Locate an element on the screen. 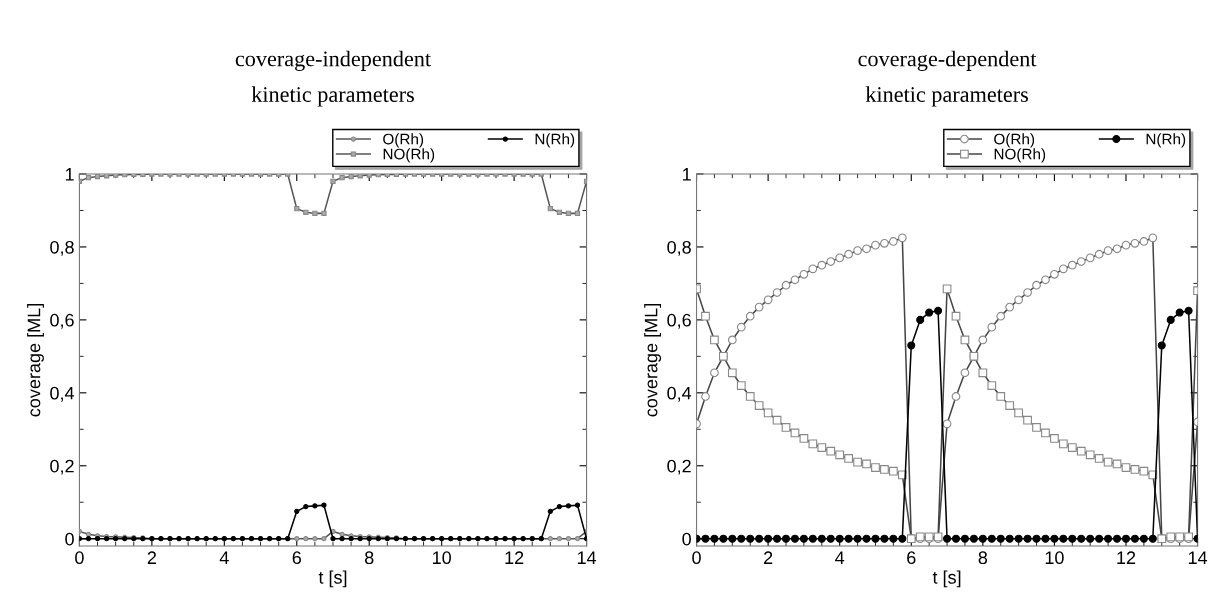  chart-title: coverage-dependent kinetic parameters is located at coordinates (947, 78).